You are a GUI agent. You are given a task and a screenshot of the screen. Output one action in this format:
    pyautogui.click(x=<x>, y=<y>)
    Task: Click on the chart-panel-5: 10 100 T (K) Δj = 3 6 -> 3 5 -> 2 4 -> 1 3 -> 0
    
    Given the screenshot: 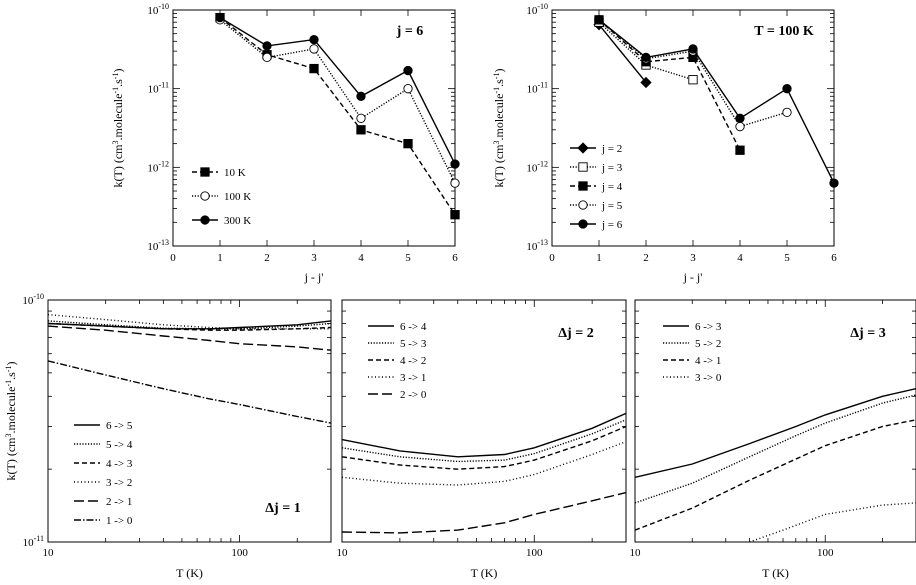 What is the action you would take?
    pyautogui.click(x=773, y=439)
    